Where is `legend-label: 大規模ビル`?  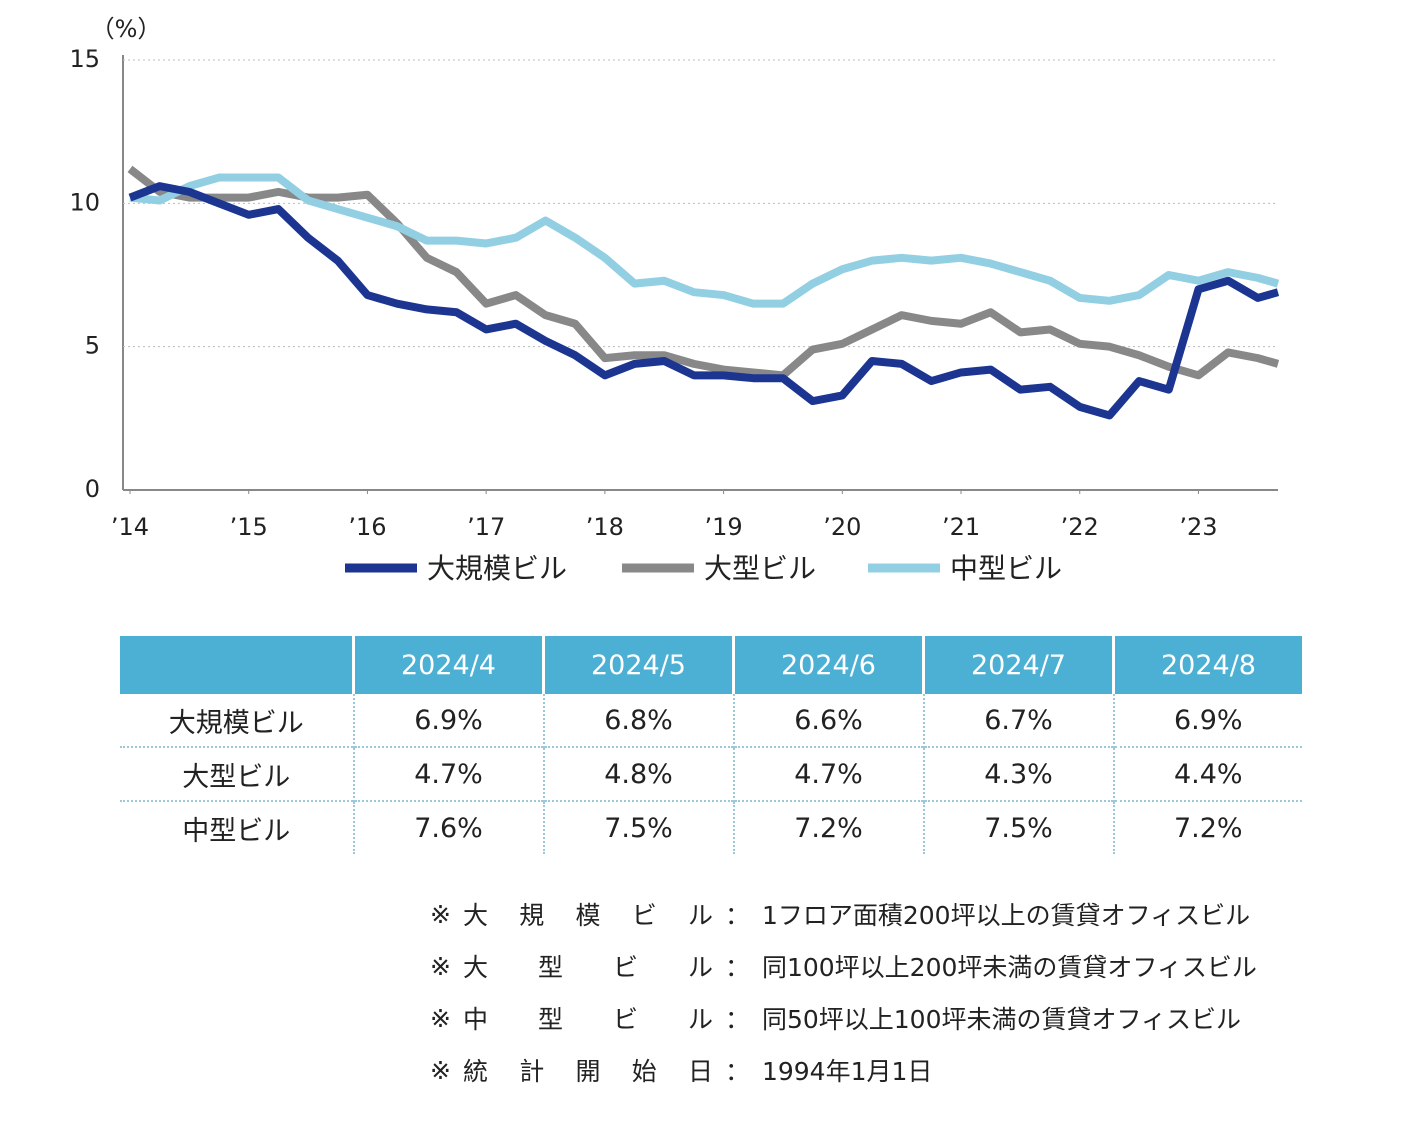
legend-label: 大規模ビル is located at coordinates (497, 568).